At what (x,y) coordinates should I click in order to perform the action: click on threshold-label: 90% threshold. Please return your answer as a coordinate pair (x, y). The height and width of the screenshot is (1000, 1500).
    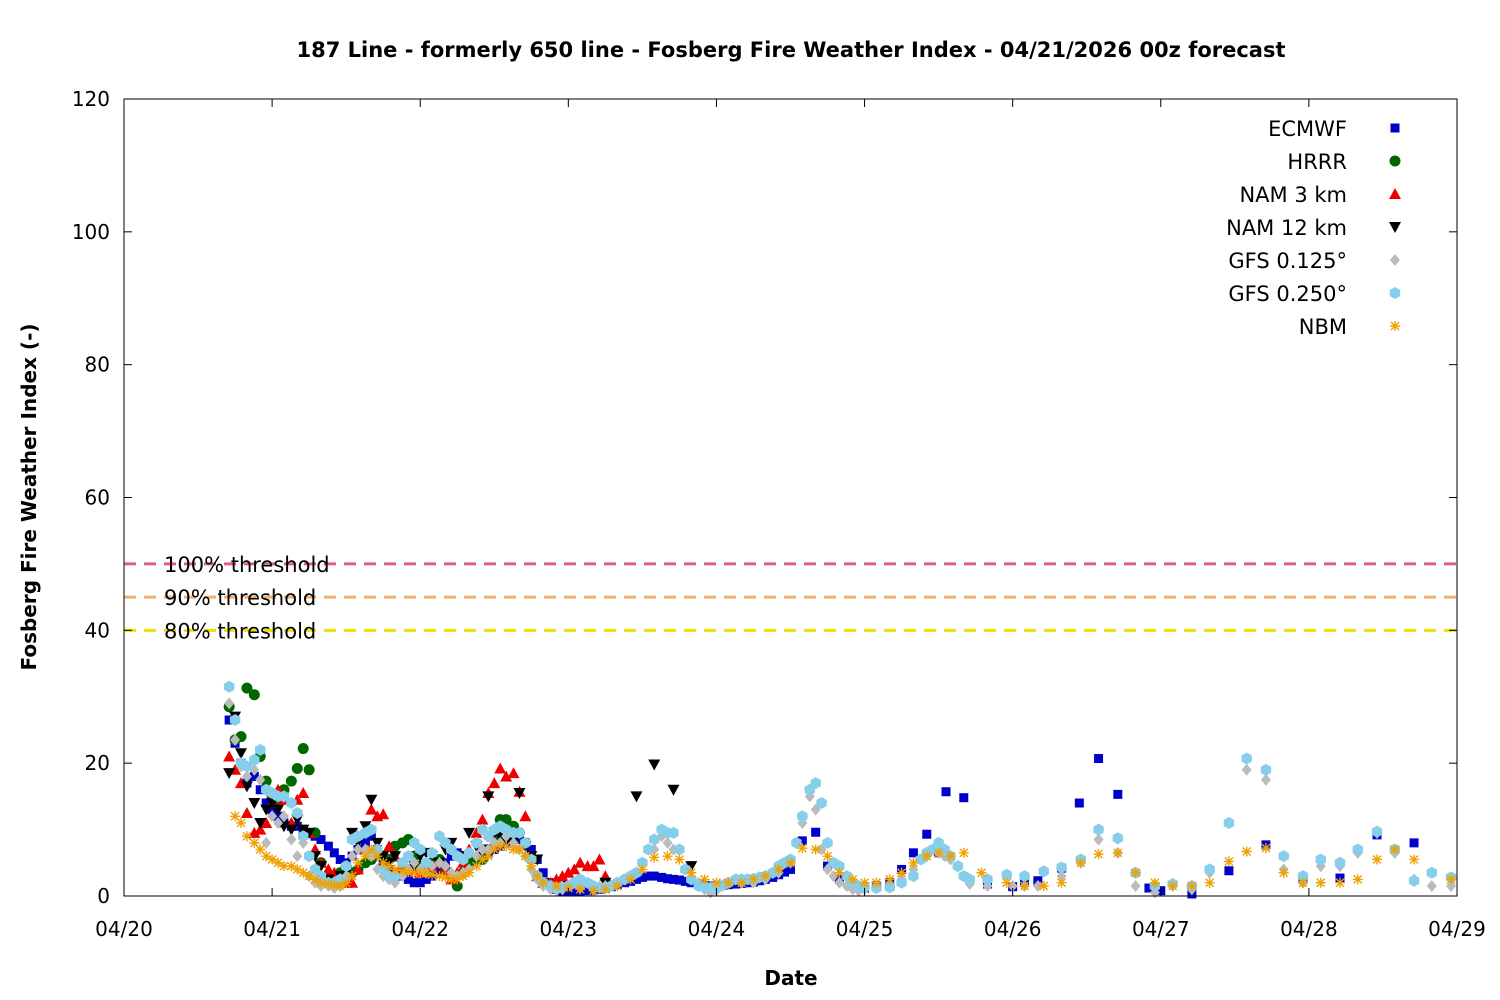
    Looking at the image, I should click on (240, 598).